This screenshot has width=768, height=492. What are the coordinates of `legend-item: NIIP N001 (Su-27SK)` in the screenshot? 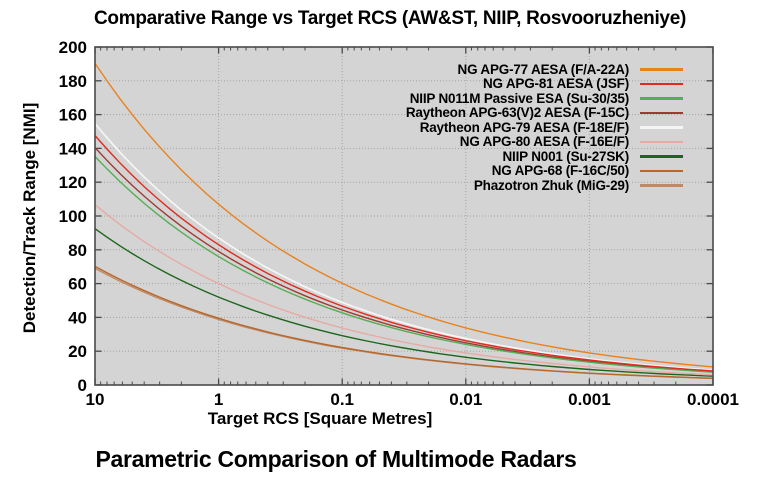 It's located at (544, 156).